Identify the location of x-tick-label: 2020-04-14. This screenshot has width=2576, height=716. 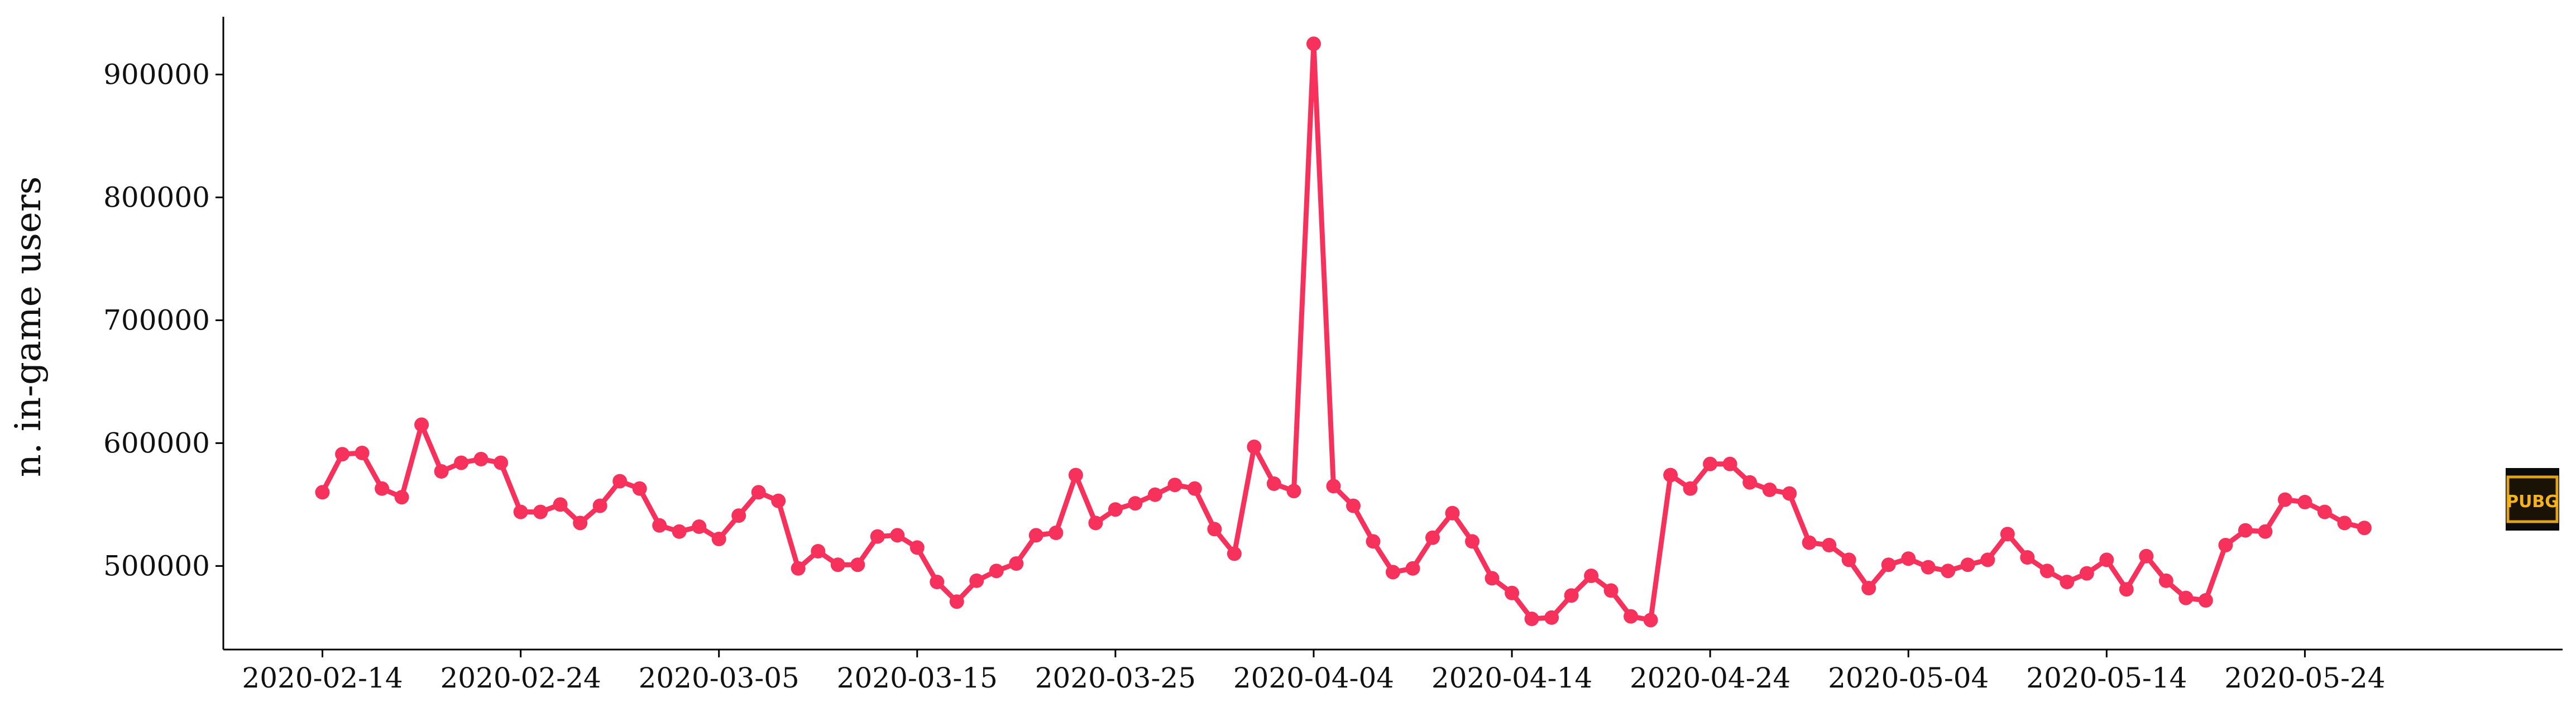
(1511, 678).